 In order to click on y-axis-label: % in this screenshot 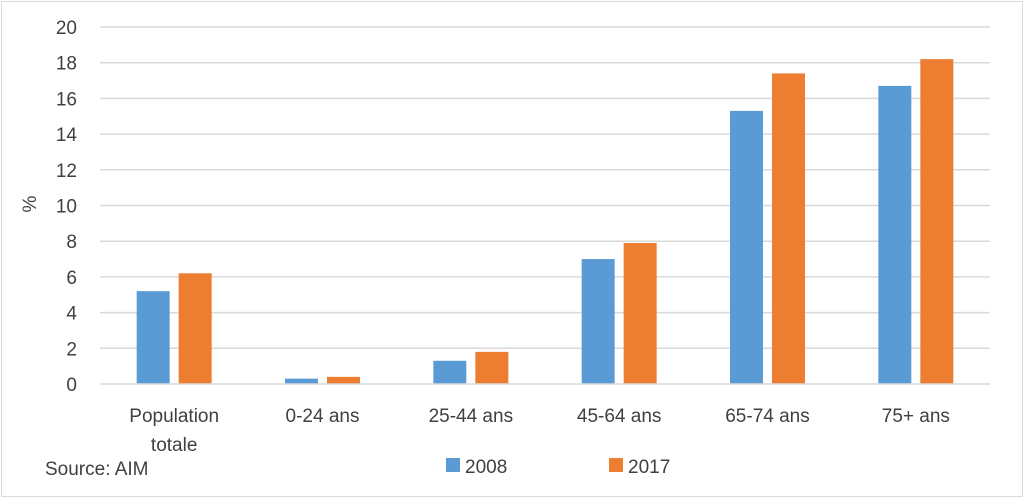, I will do `click(30, 203)`.